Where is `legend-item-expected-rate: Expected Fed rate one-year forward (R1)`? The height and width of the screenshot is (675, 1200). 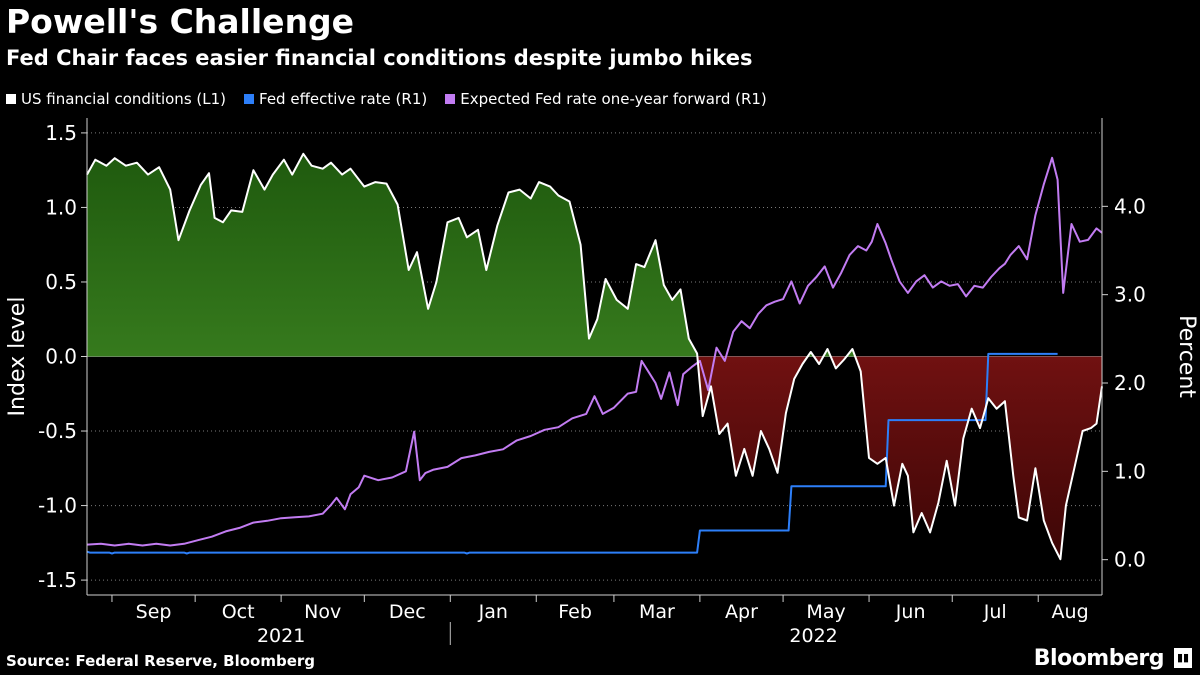
legend-item-expected-rate: Expected Fed rate one-year forward (R1) is located at coordinates (606, 99).